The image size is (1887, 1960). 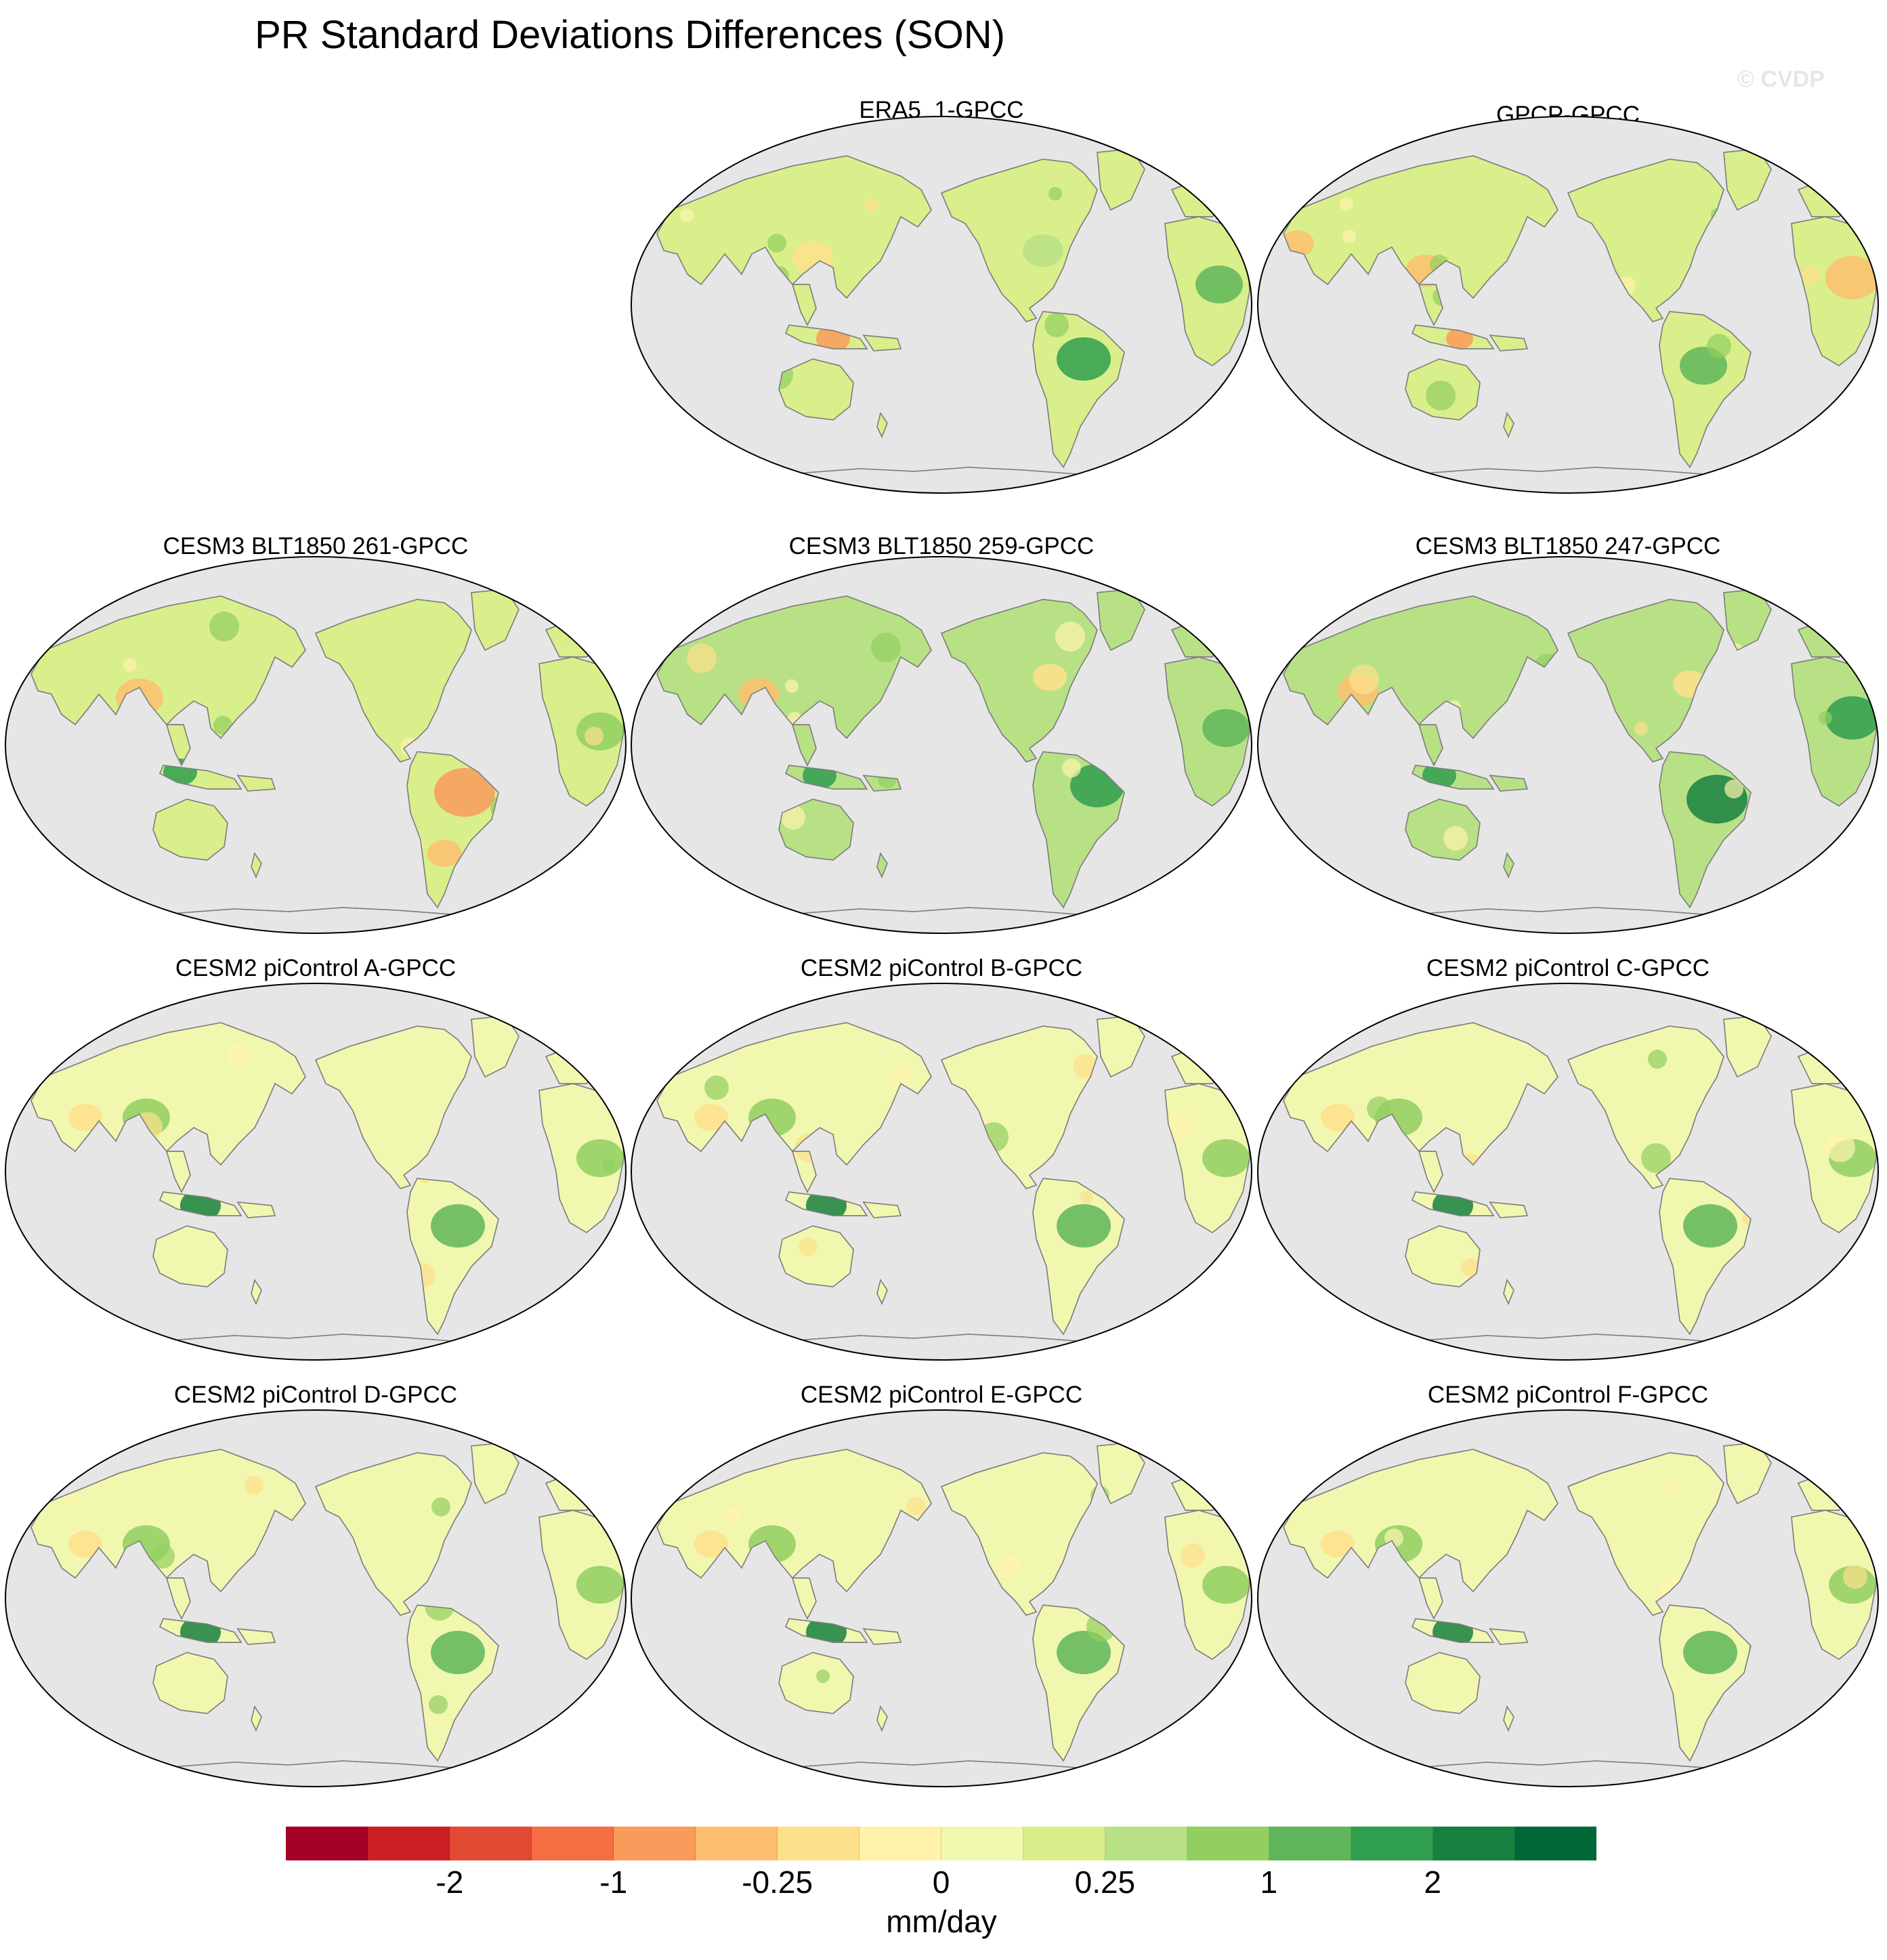 What do you see at coordinates (630, 35) in the screenshot?
I see `figure-title: PR Standard Deviations Differences (SON)` at bounding box center [630, 35].